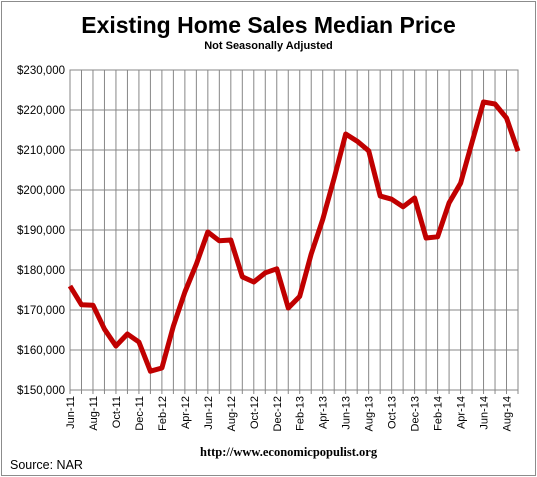  Describe the element at coordinates (41, 391) in the screenshot. I see `y-tick-label: $150,000` at that location.